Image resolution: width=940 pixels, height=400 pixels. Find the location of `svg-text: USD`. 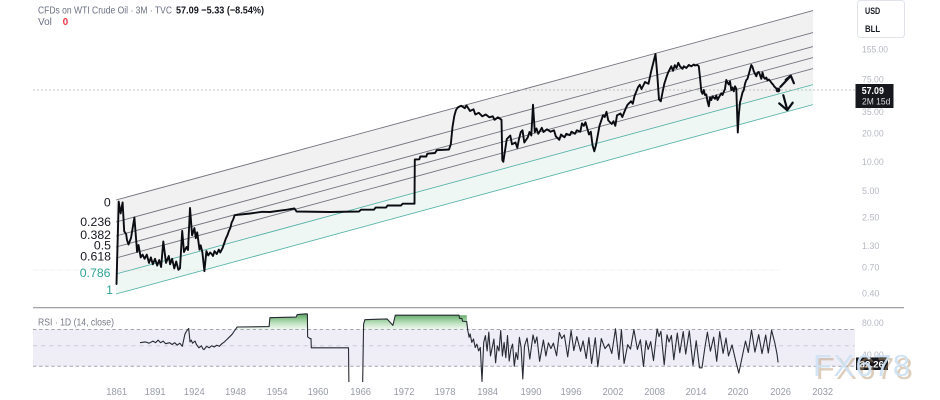

svg-text: USD is located at coordinates (872, 11).